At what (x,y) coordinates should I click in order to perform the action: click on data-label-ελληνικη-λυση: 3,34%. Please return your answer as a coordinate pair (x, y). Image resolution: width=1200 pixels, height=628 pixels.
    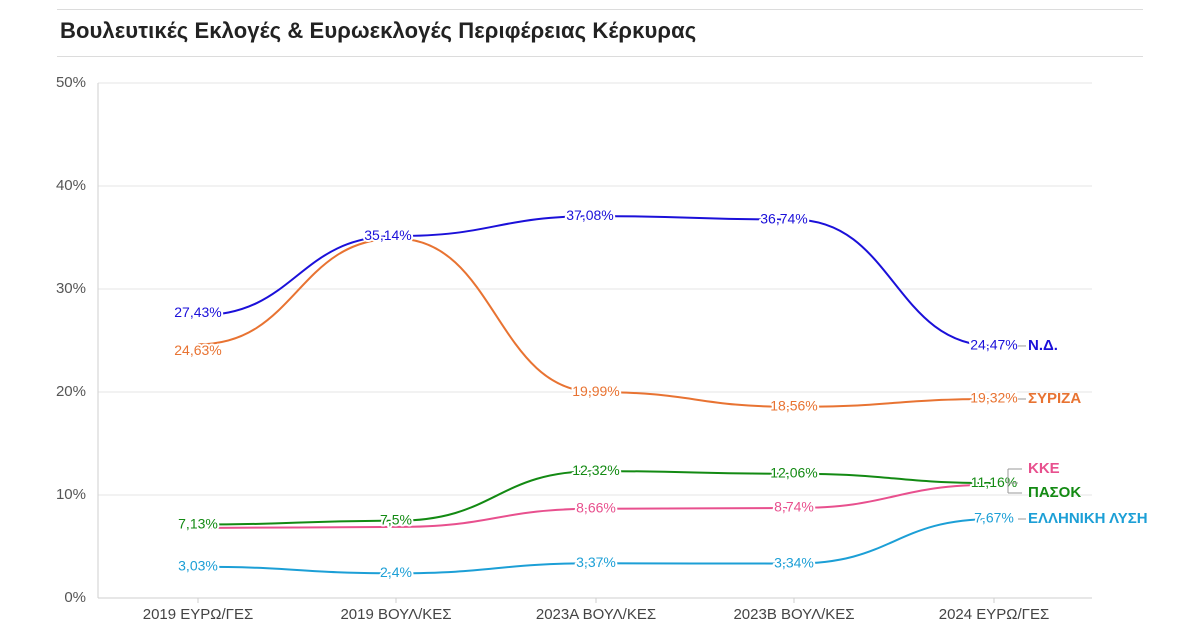
    Looking at the image, I should click on (794, 562).